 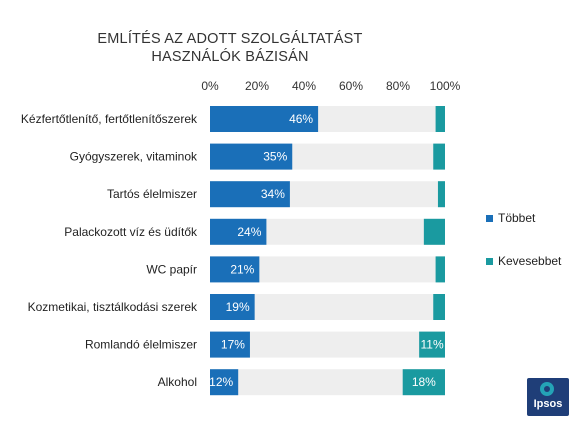 I want to click on category-label: Alkohol, so click(x=177, y=382).